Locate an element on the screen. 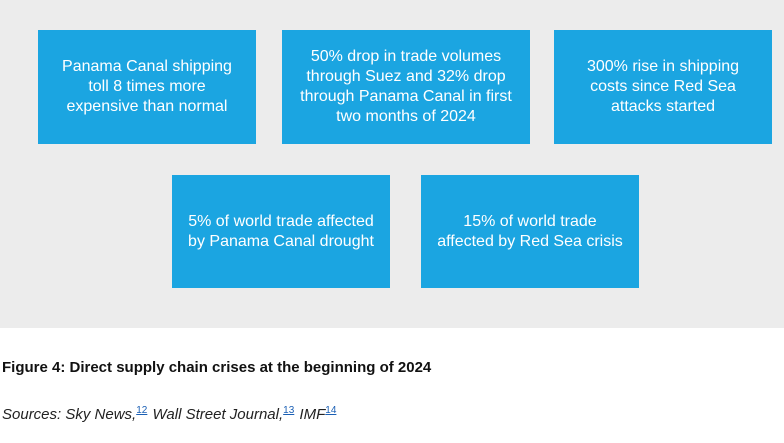  footnote-link: 12 is located at coordinates (142, 410).